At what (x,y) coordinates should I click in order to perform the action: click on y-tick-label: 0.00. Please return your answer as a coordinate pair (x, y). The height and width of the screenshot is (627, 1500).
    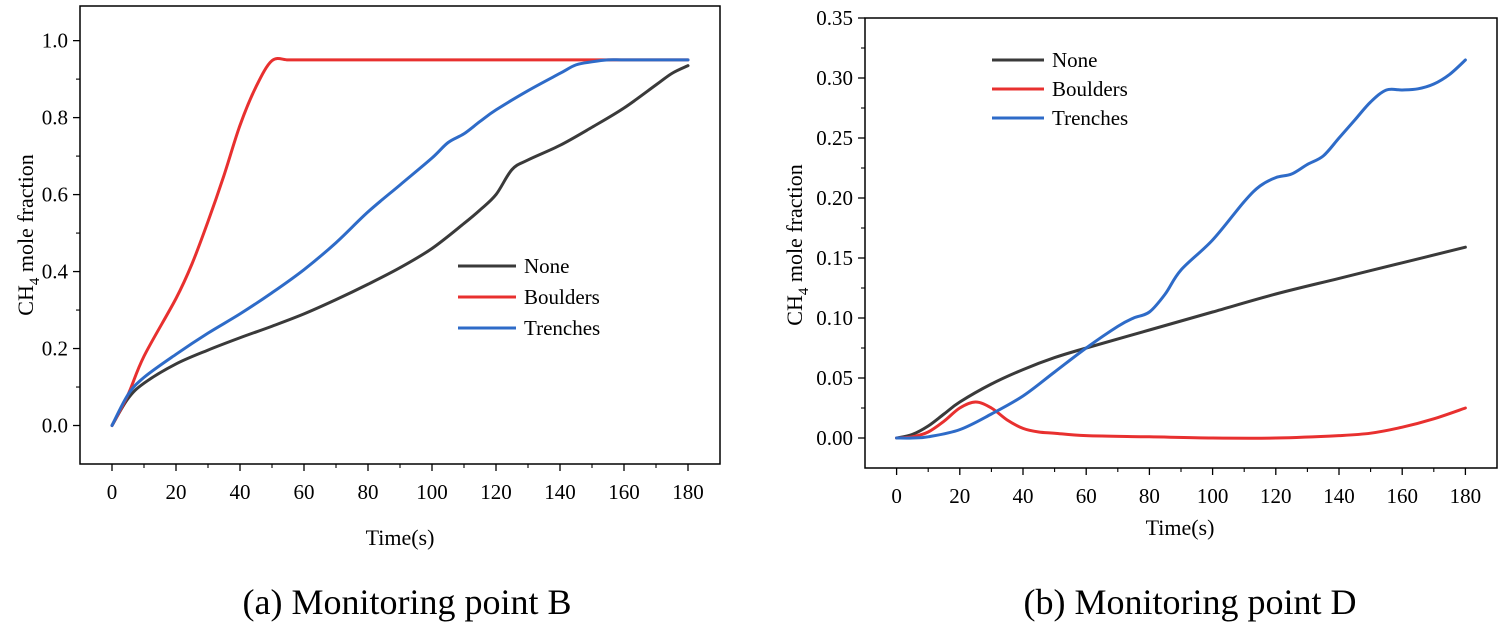
    Looking at the image, I should click on (834, 438).